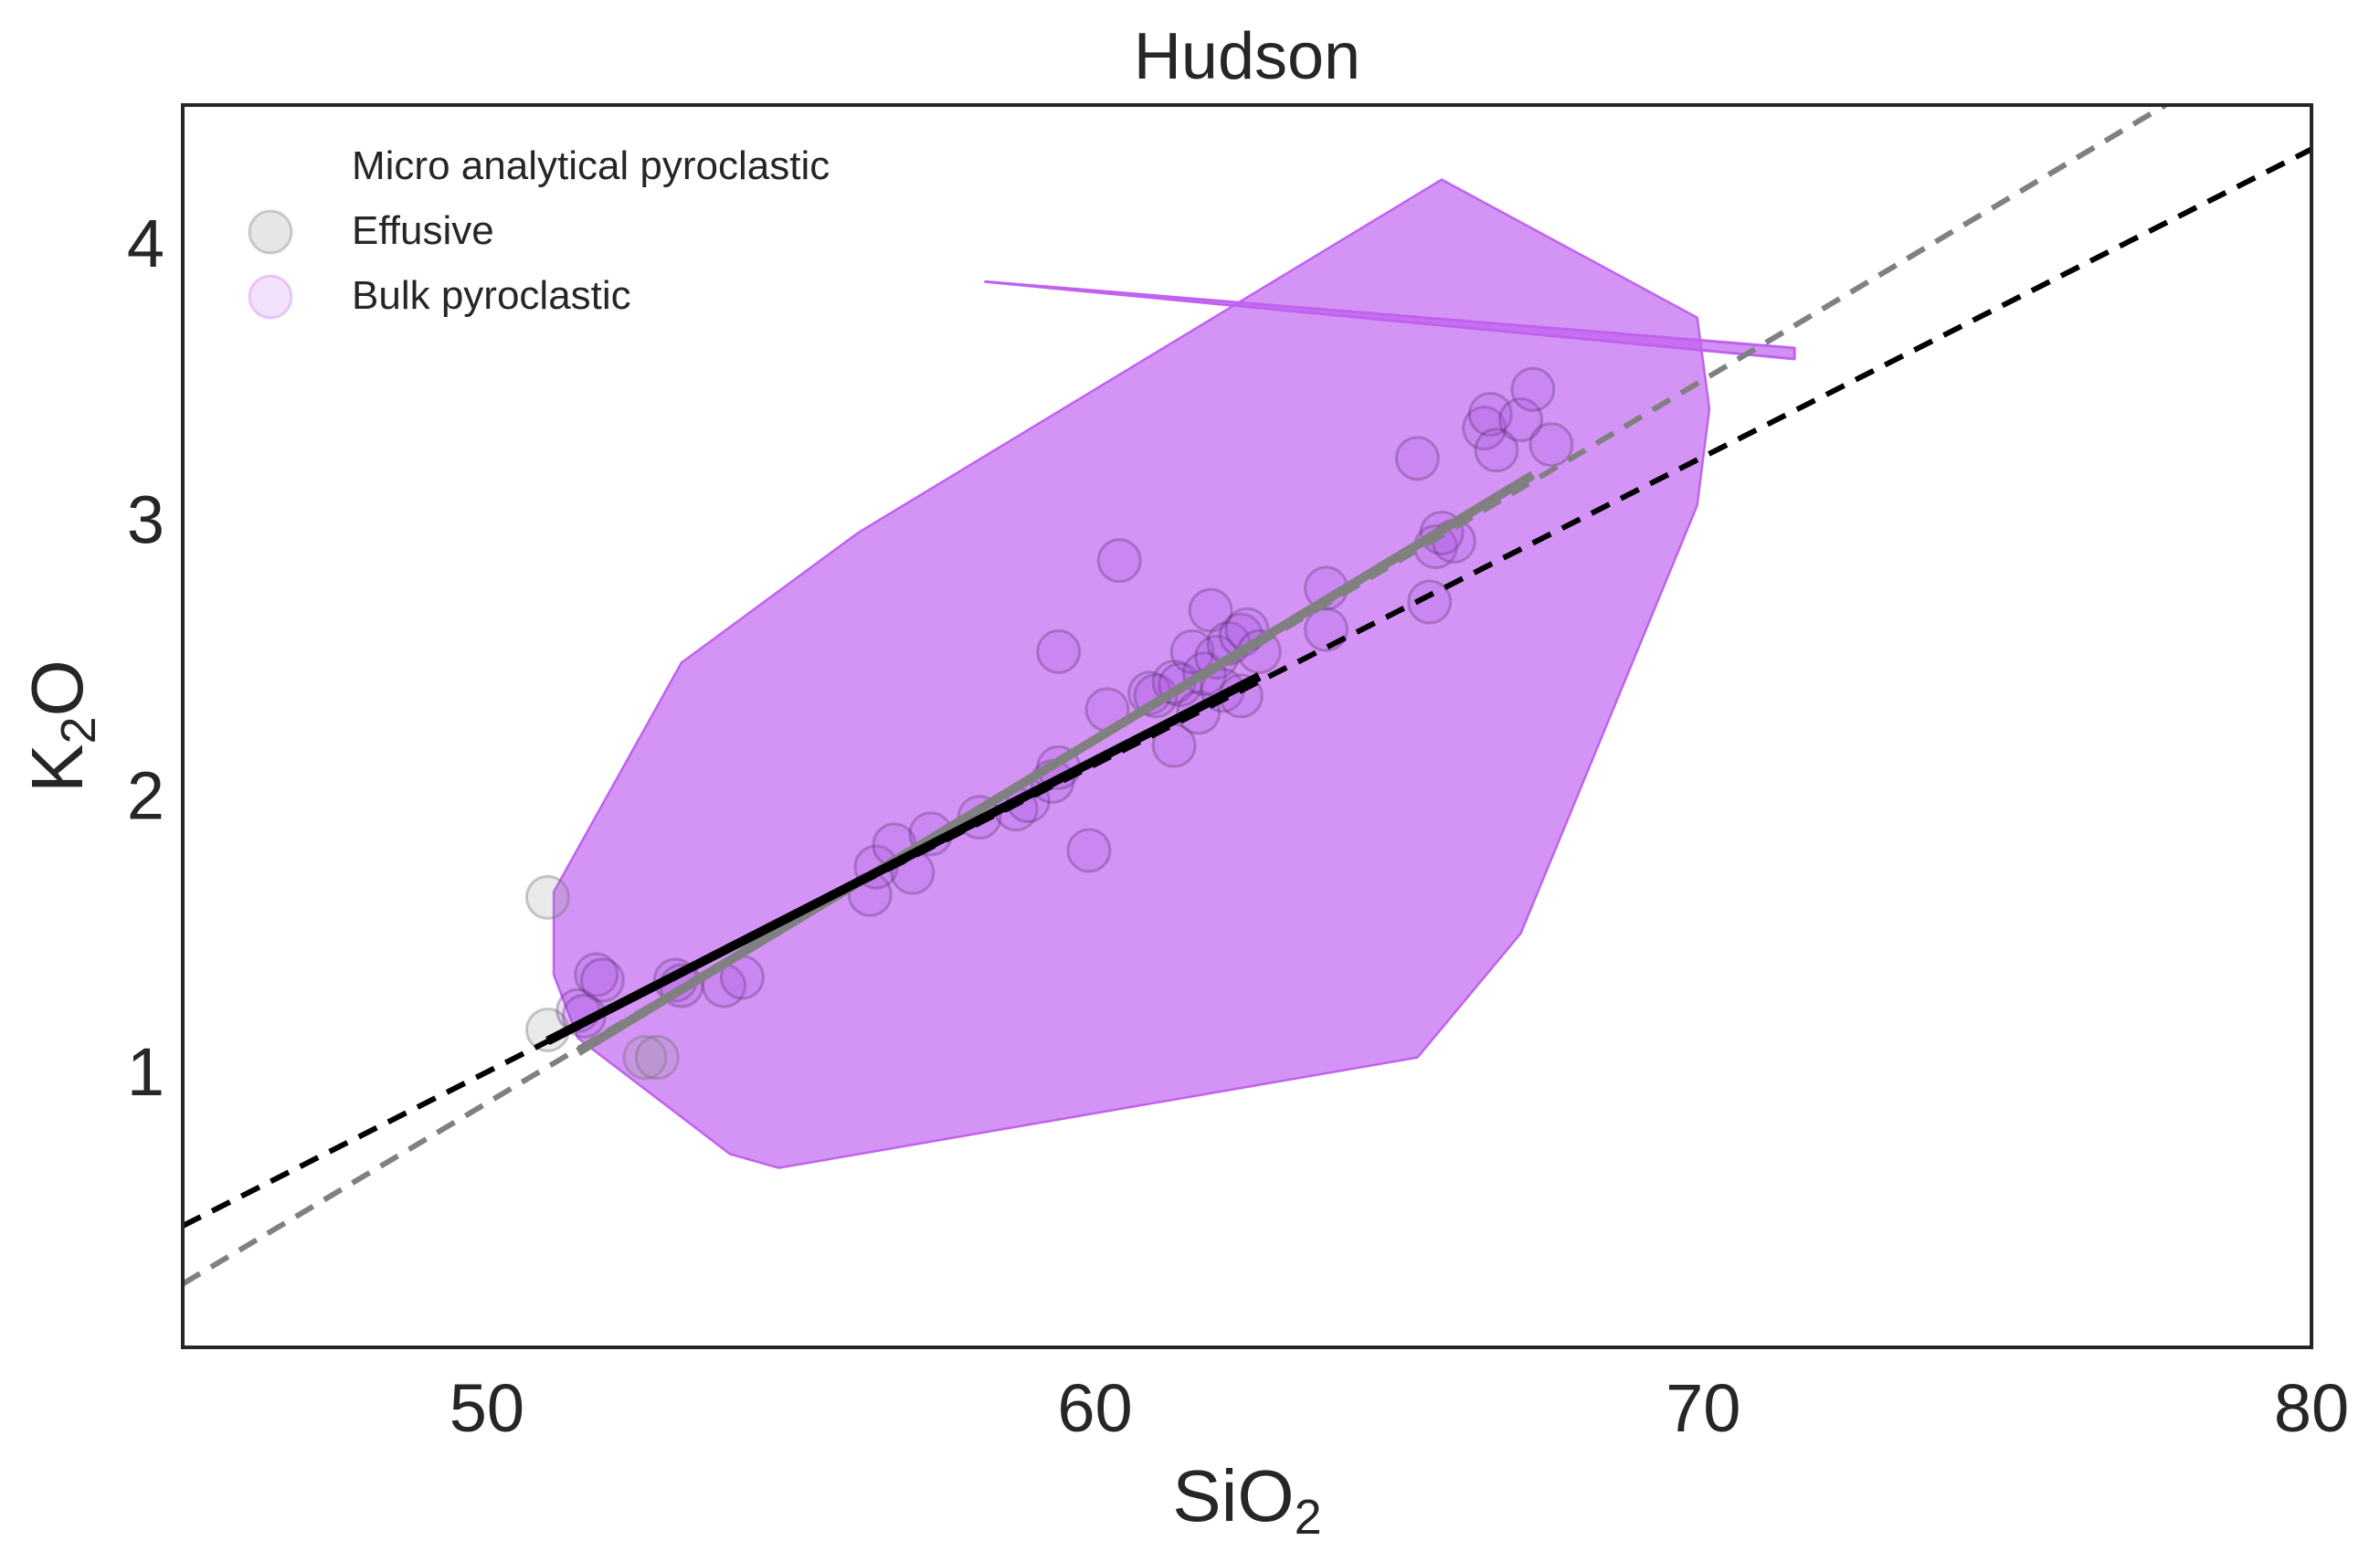 Image resolution: width=2380 pixels, height=1562 pixels. What do you see at coordinates (270, 297) in the screenshot?
I see `legend-marker-bulk-pyroclastic` at bounding box center [270, 297].